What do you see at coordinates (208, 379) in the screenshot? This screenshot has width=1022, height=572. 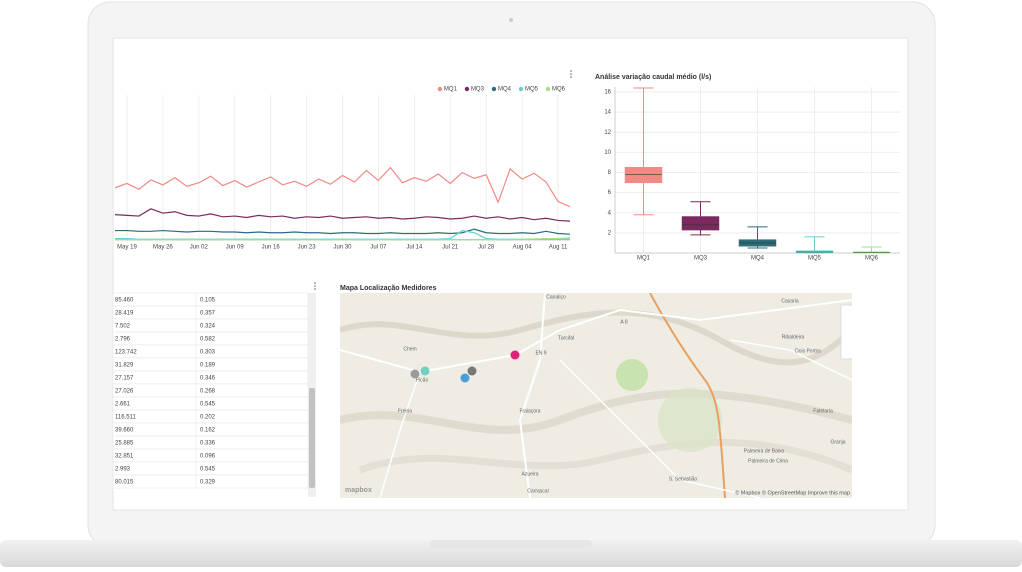 I see `table-cell: 0.346` at bounding box center [208, 379].